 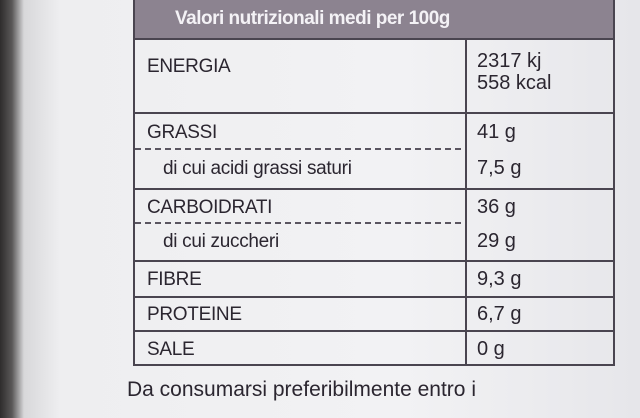 I want to click on nutrient-value: 2317 kj, so click(x=509, y=61).